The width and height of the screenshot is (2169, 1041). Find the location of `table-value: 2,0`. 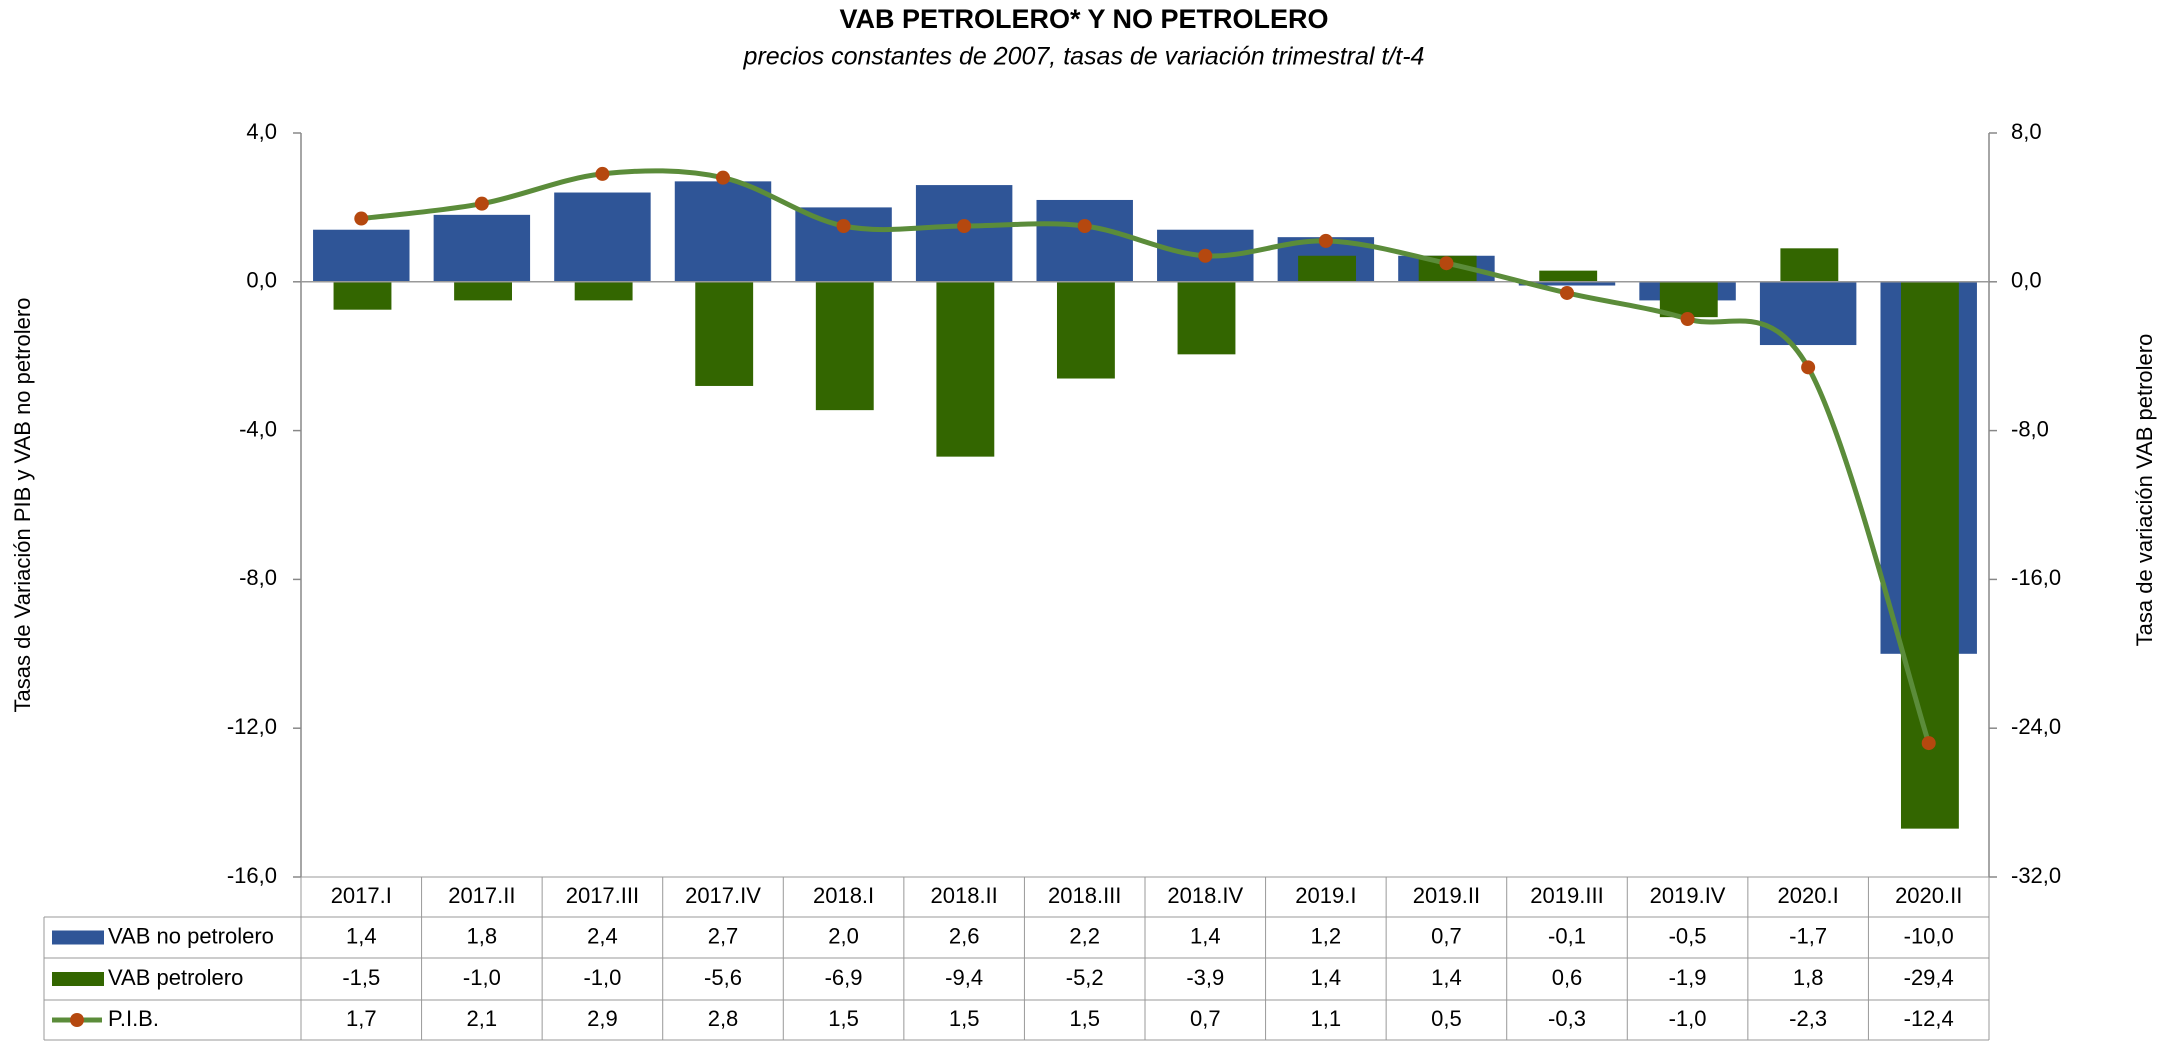

table-value: 2,0 is located at coordinates (843, 935).